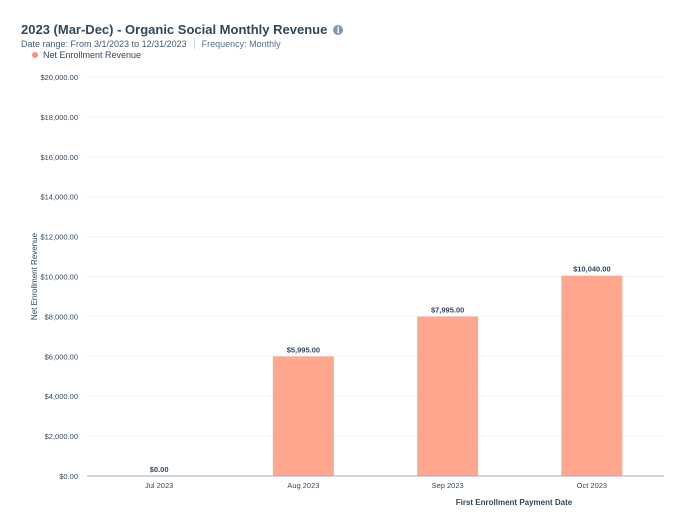 The width and height of the screenshot is (680, 532). Describe the element at coordinates (61, 356) in the screenshot. I see `y-tick-label: $6,000.00` at that location.